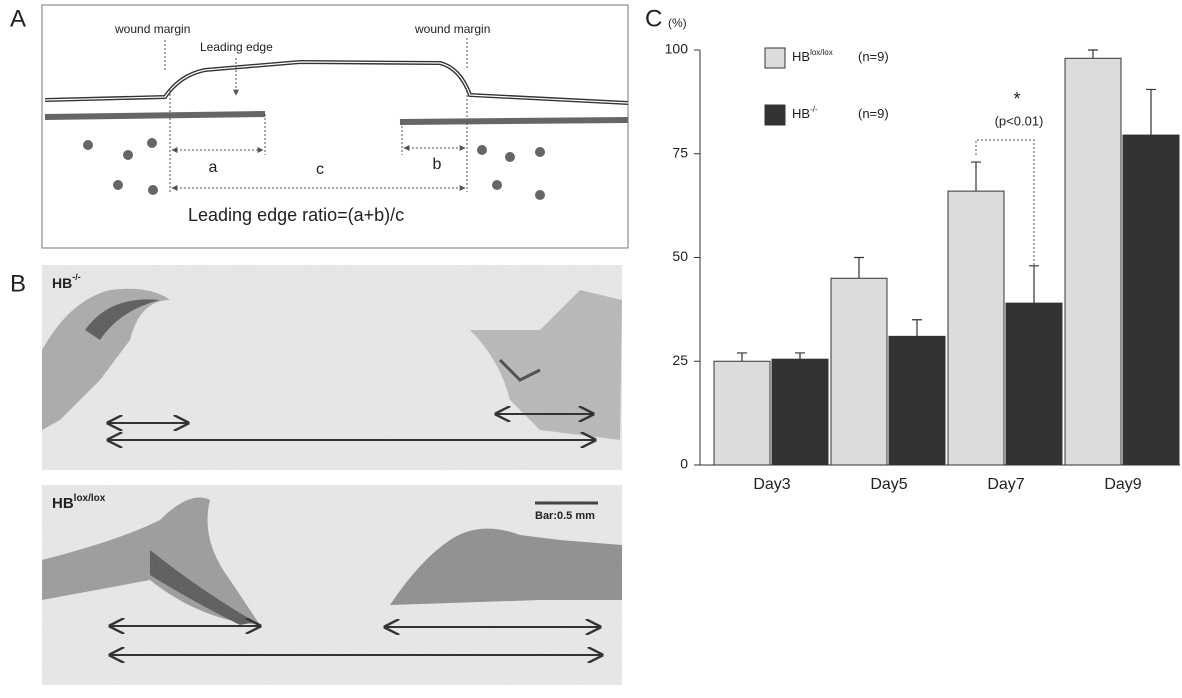  I want to click on formula: Leading edge ratio=(a+b)/c, so click(296, 215).